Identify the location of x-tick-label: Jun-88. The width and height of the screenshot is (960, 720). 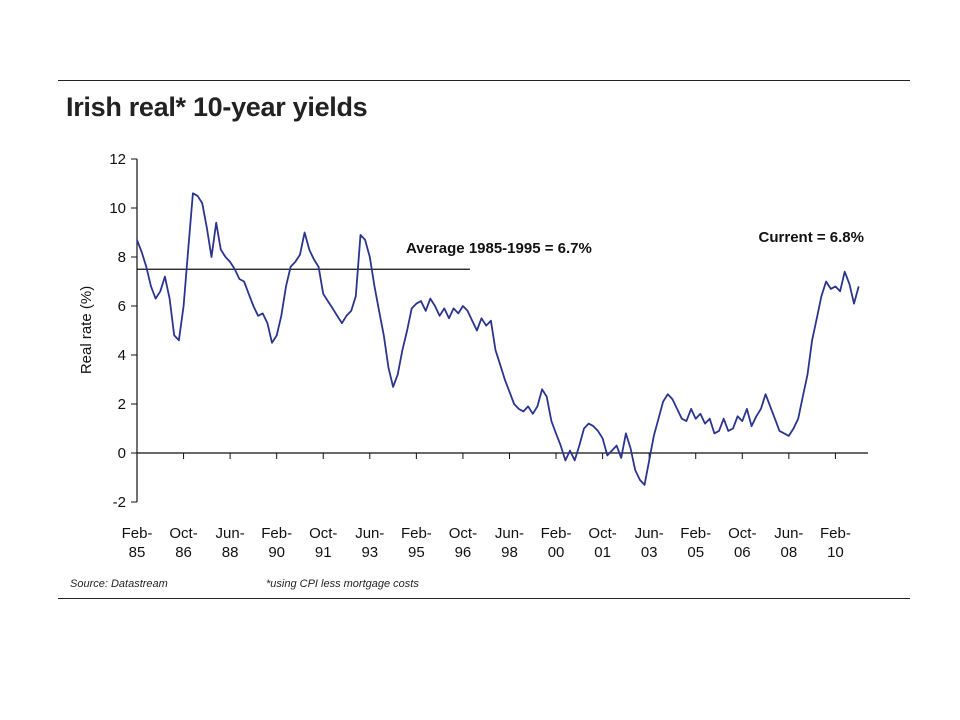
(230, 543).